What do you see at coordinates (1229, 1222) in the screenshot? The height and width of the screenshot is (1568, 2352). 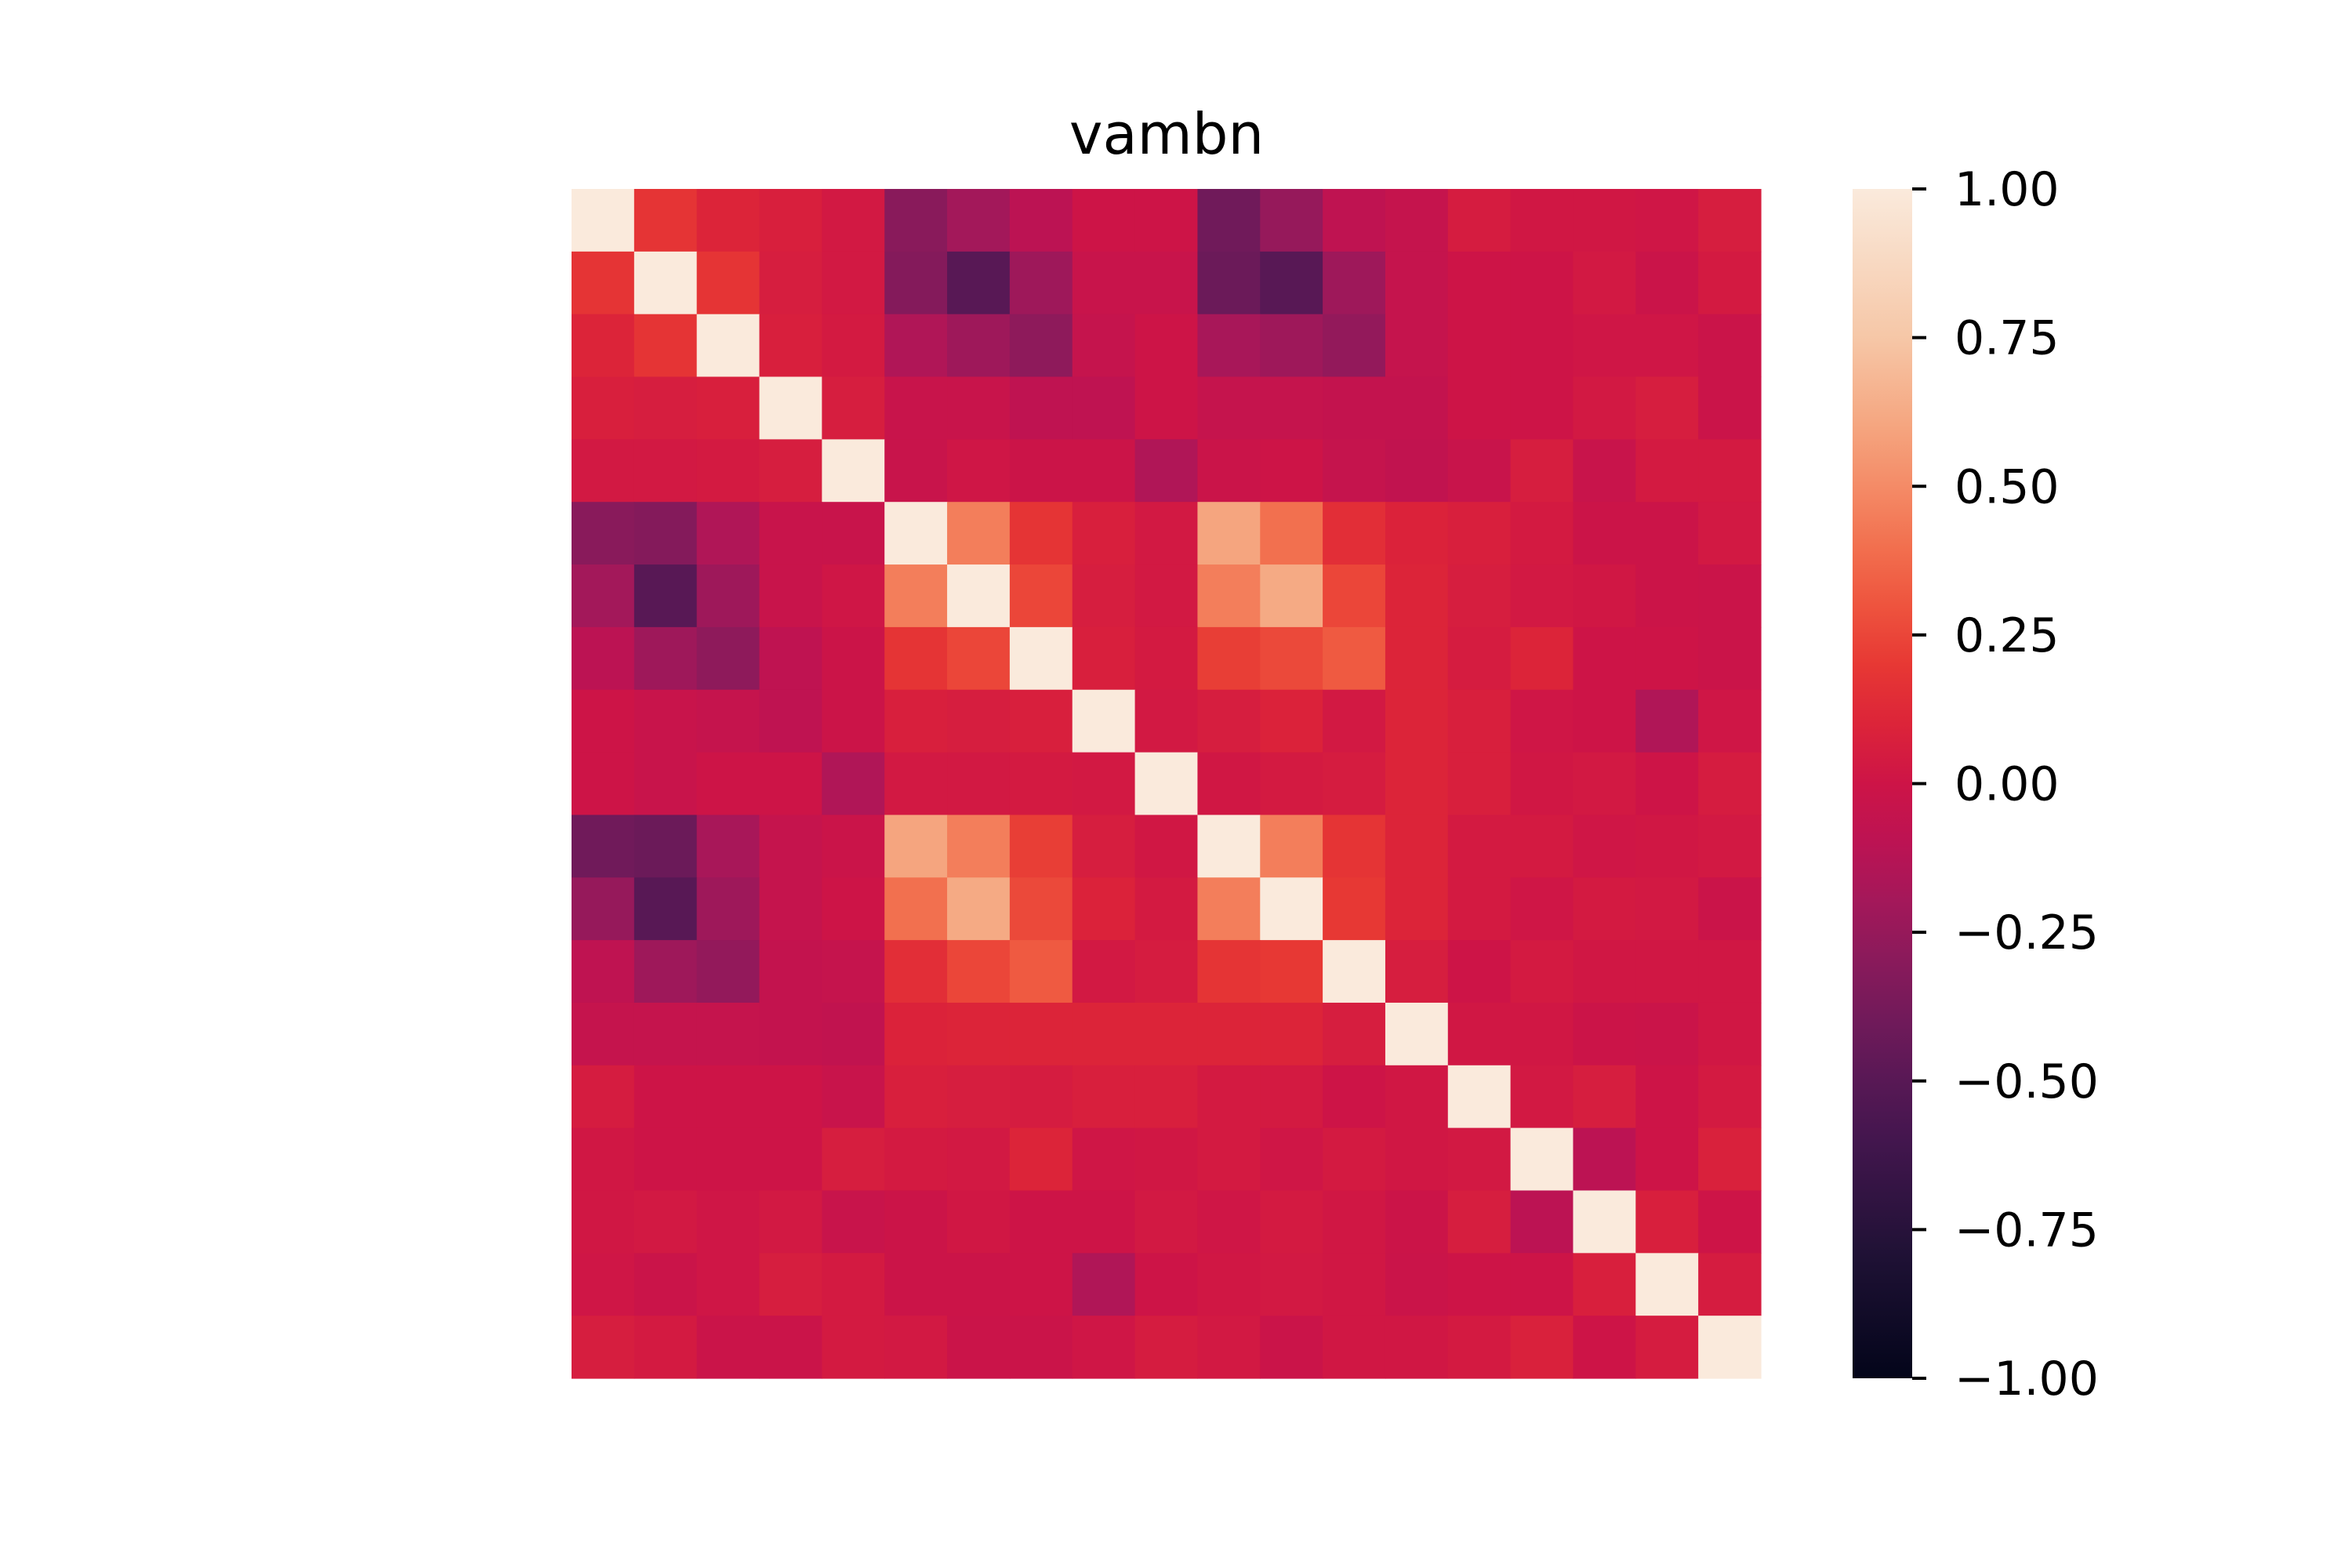 I see `heatmap-cell-r16-c10` at bounding box center [1229, 1222].